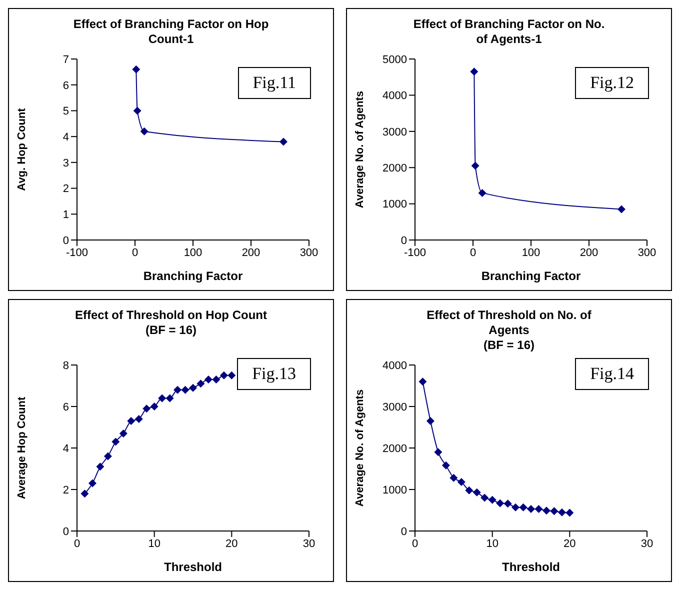  I want to click on chart-title: Effect of Threshold on Hop Count, so click(171, 315).